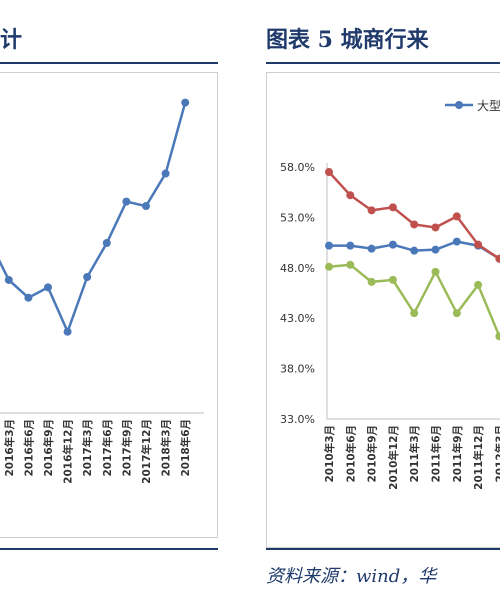  What do you see at coordinates (383, 549) in the screenshot?
I see `right-bottom-rule` at bounding box center [383, 549].